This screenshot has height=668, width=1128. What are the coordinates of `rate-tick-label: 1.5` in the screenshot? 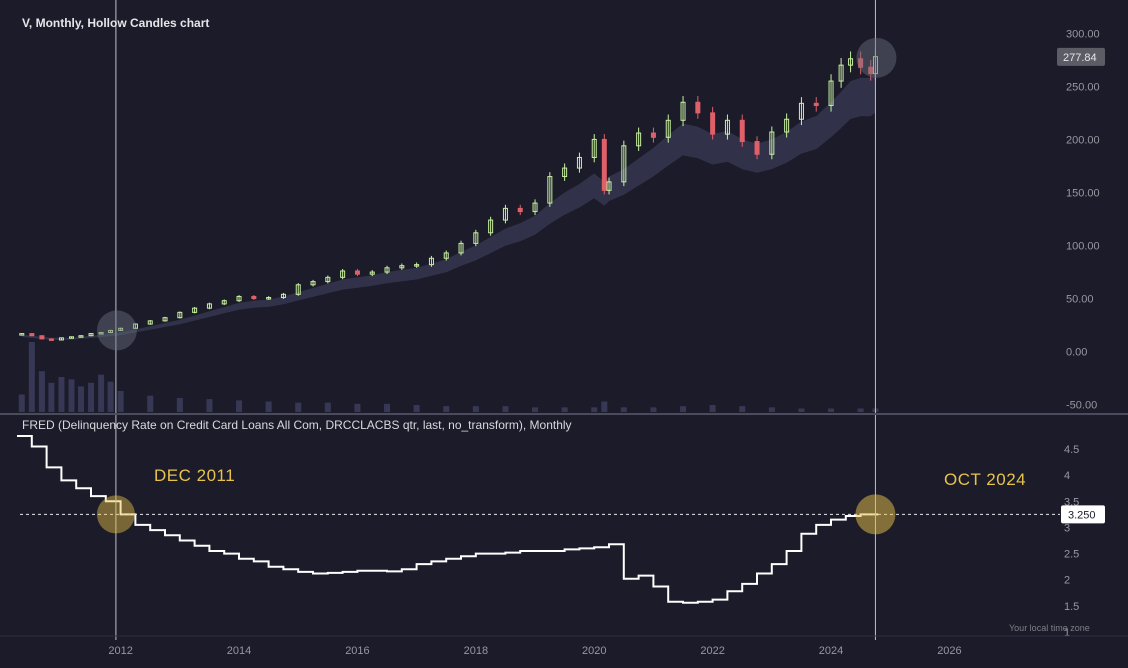 It's located at (1071, 607).